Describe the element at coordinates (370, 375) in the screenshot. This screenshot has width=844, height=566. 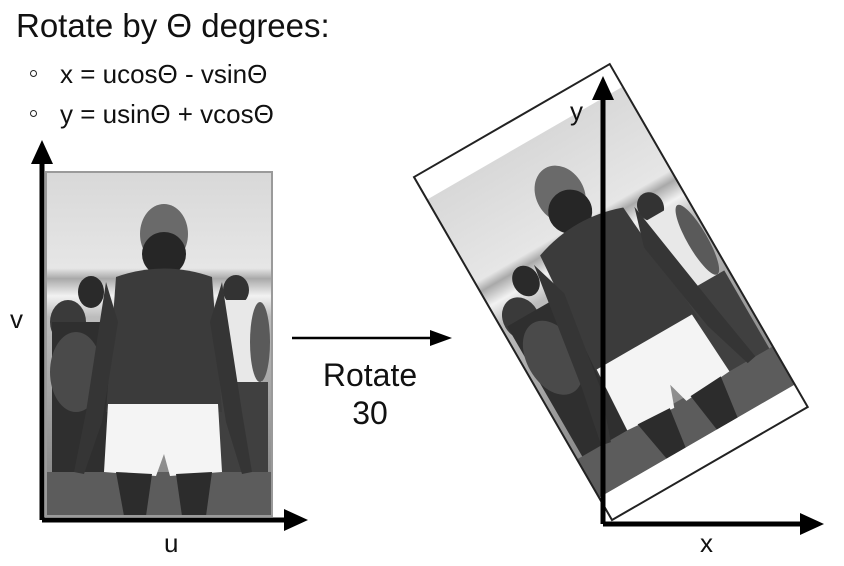
I see `rotate-caption-line1: Rotate` at that location.